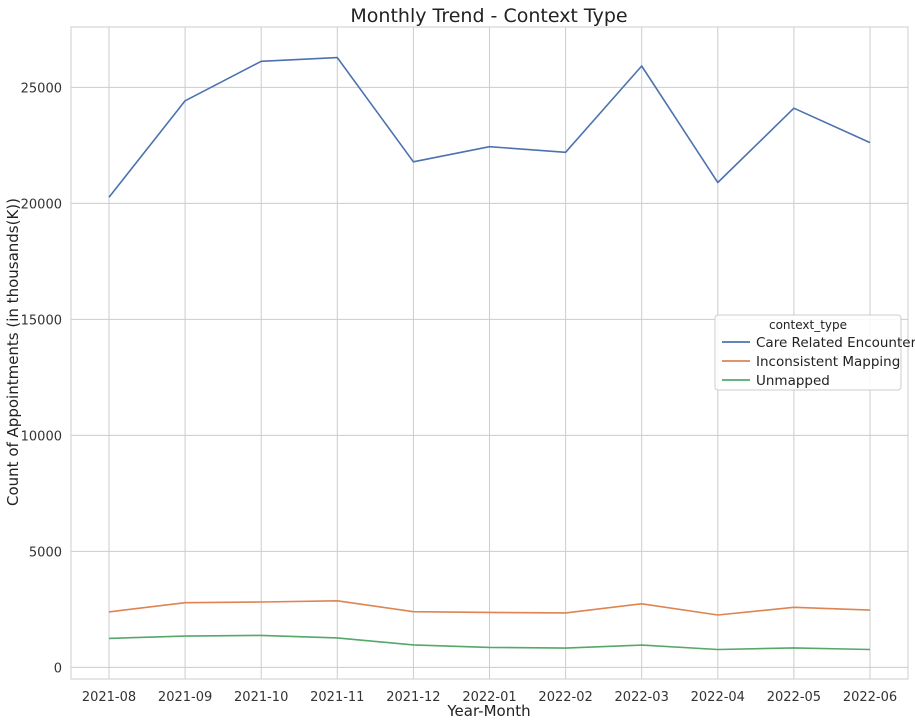  What do you see at coordinates (718, 697) in the screenshot?
I see `x-tick-label: 2022-04` at bounding box center [718, 697].